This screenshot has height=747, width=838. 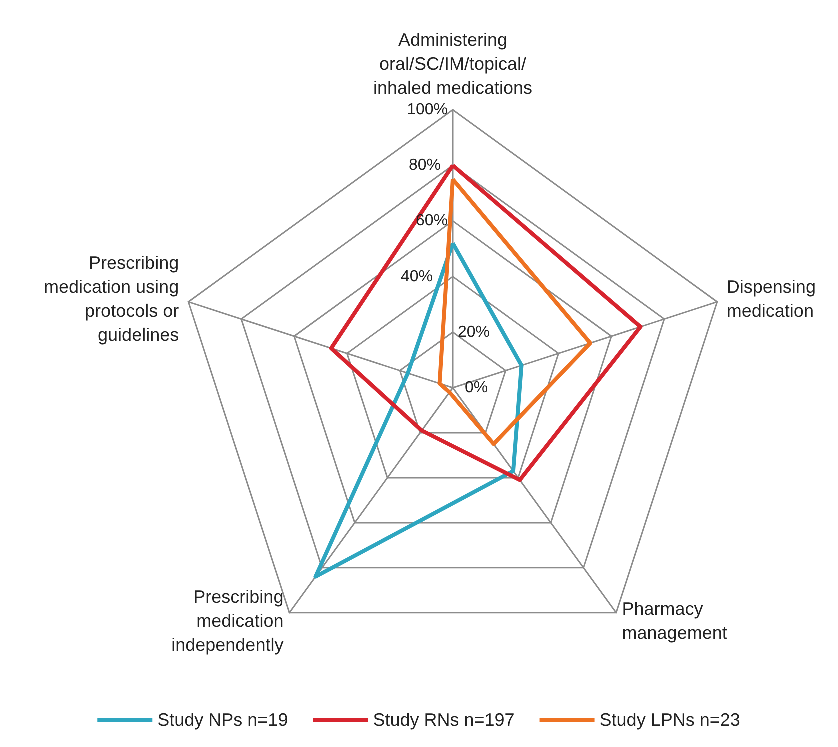 I want to click on y-tick-label: 80%, so click(x=424, y=165).